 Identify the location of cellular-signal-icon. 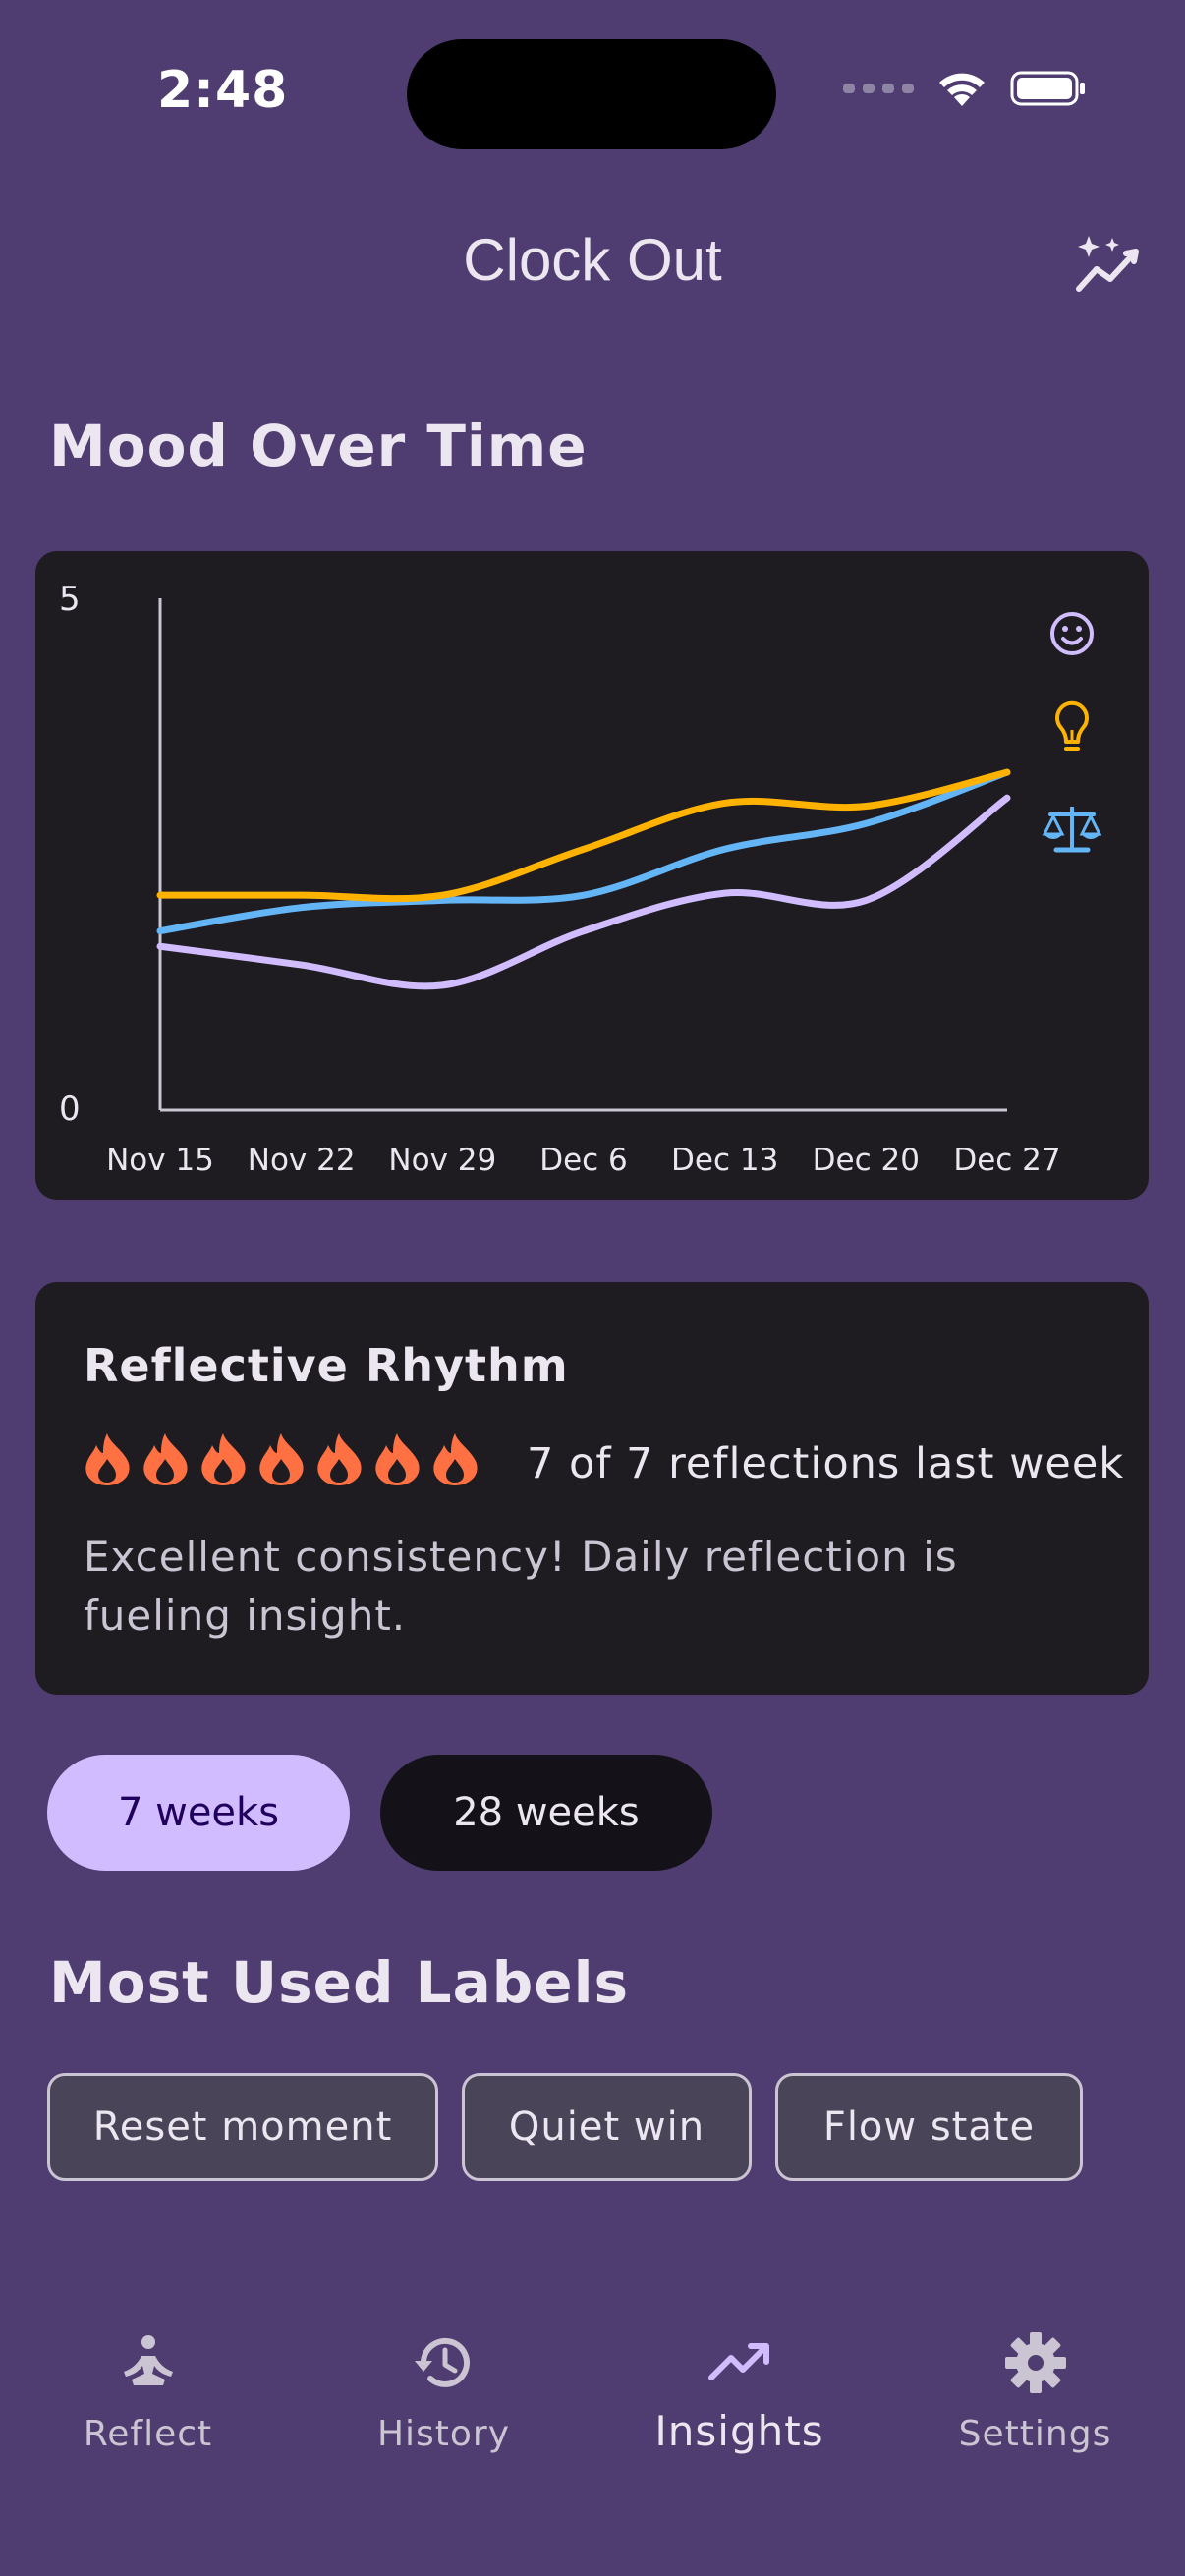
(879, 88).